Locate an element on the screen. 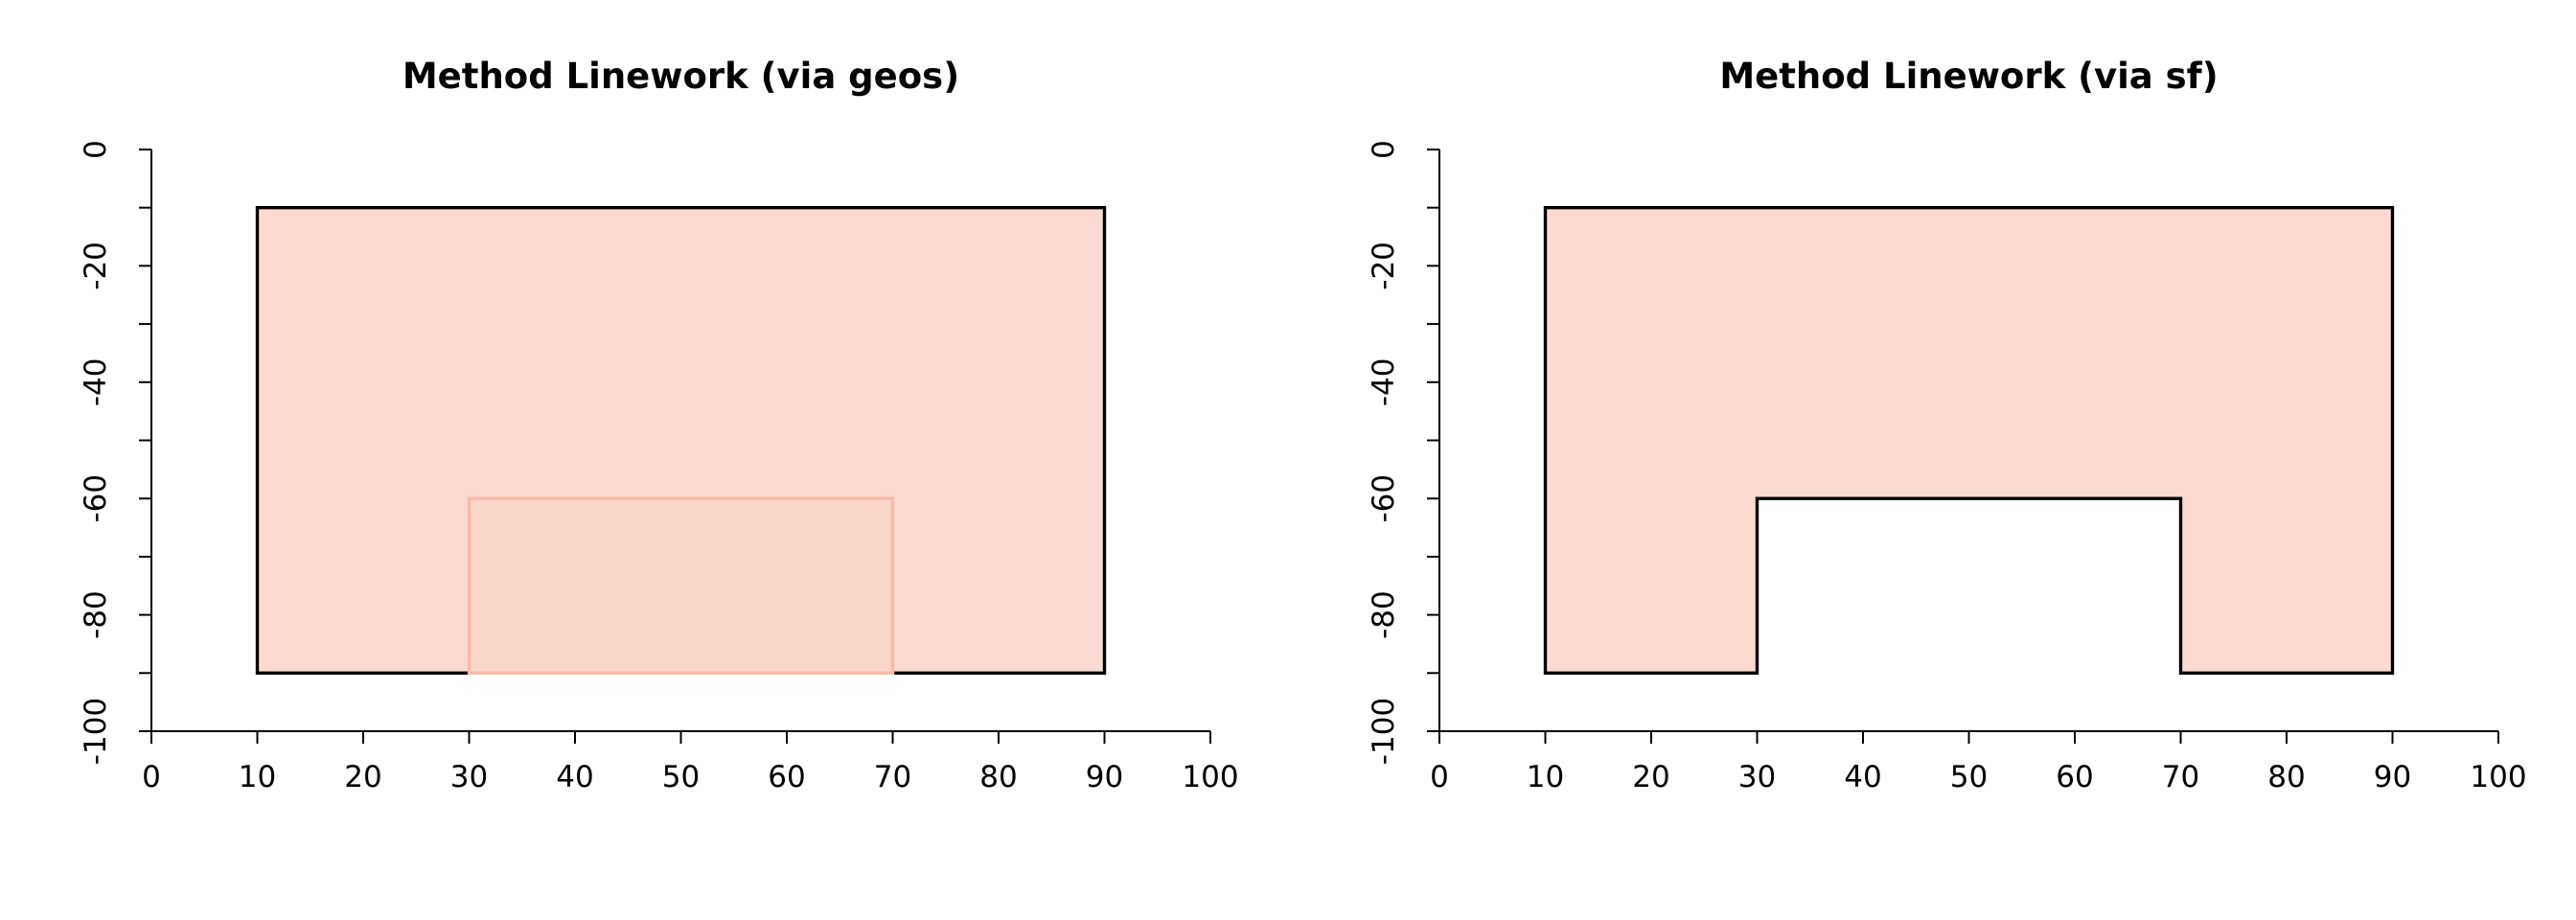  chart-title: Method Linework (via sf) is located at coordinates (1968, 76).